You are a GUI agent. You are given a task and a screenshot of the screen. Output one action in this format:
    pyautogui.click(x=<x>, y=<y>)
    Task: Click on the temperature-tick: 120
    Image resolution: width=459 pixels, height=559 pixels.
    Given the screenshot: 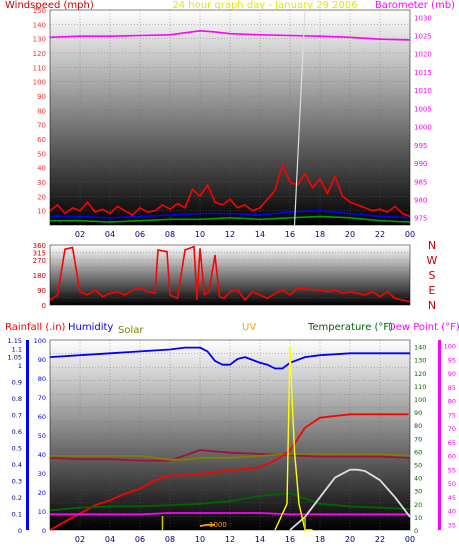 What is the action you would take?
    pyautogui.click(x=420, y=374)
    